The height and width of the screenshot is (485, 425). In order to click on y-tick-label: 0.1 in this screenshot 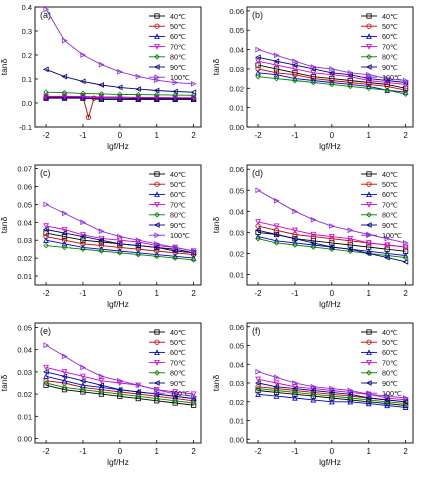, I will do `click(27, 79)`.